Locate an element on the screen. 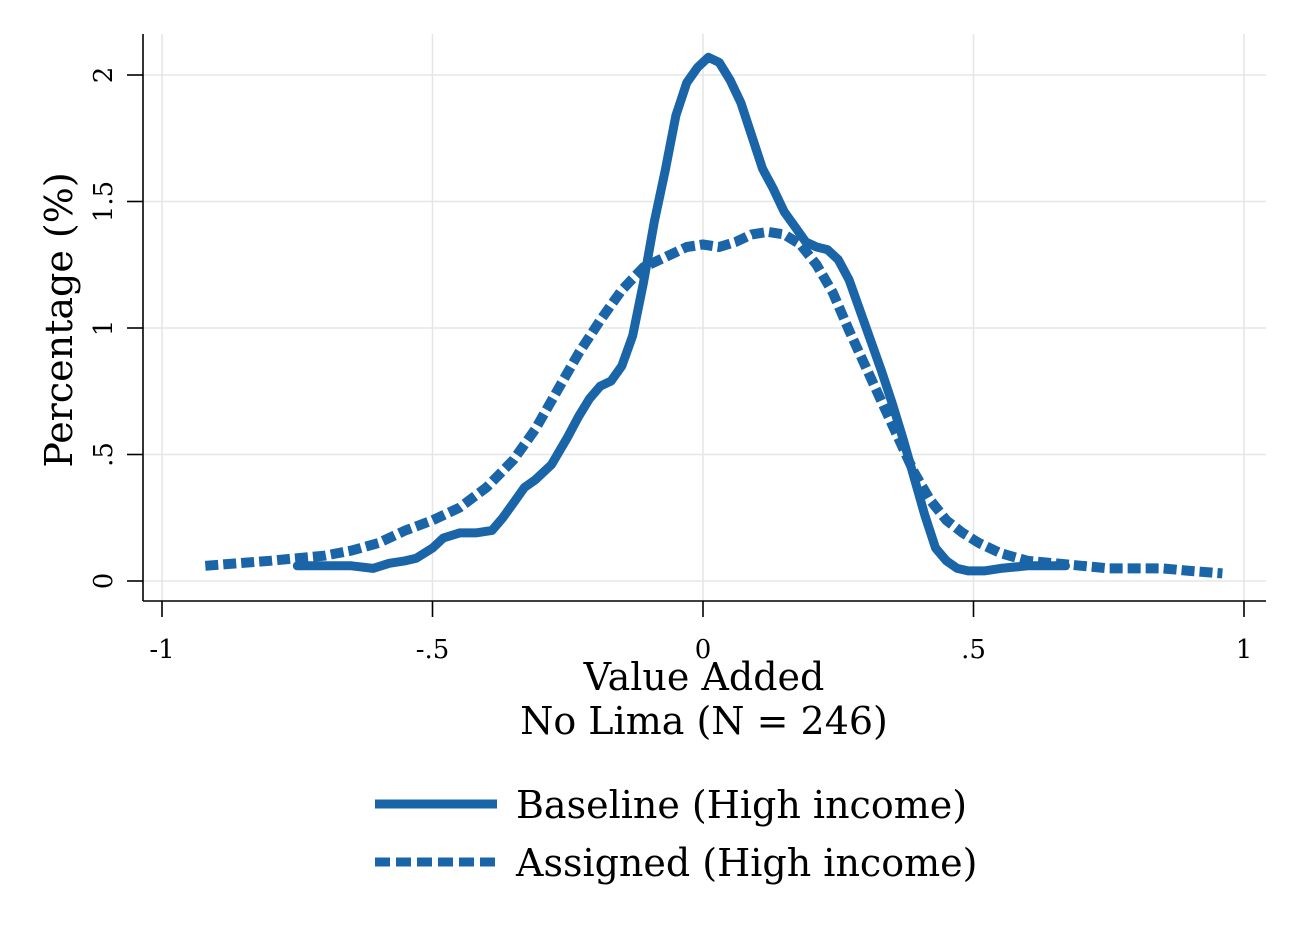 This screenshot has width=1300, height=945. x-tick-label: -1 is located at coordinates (161, 650).